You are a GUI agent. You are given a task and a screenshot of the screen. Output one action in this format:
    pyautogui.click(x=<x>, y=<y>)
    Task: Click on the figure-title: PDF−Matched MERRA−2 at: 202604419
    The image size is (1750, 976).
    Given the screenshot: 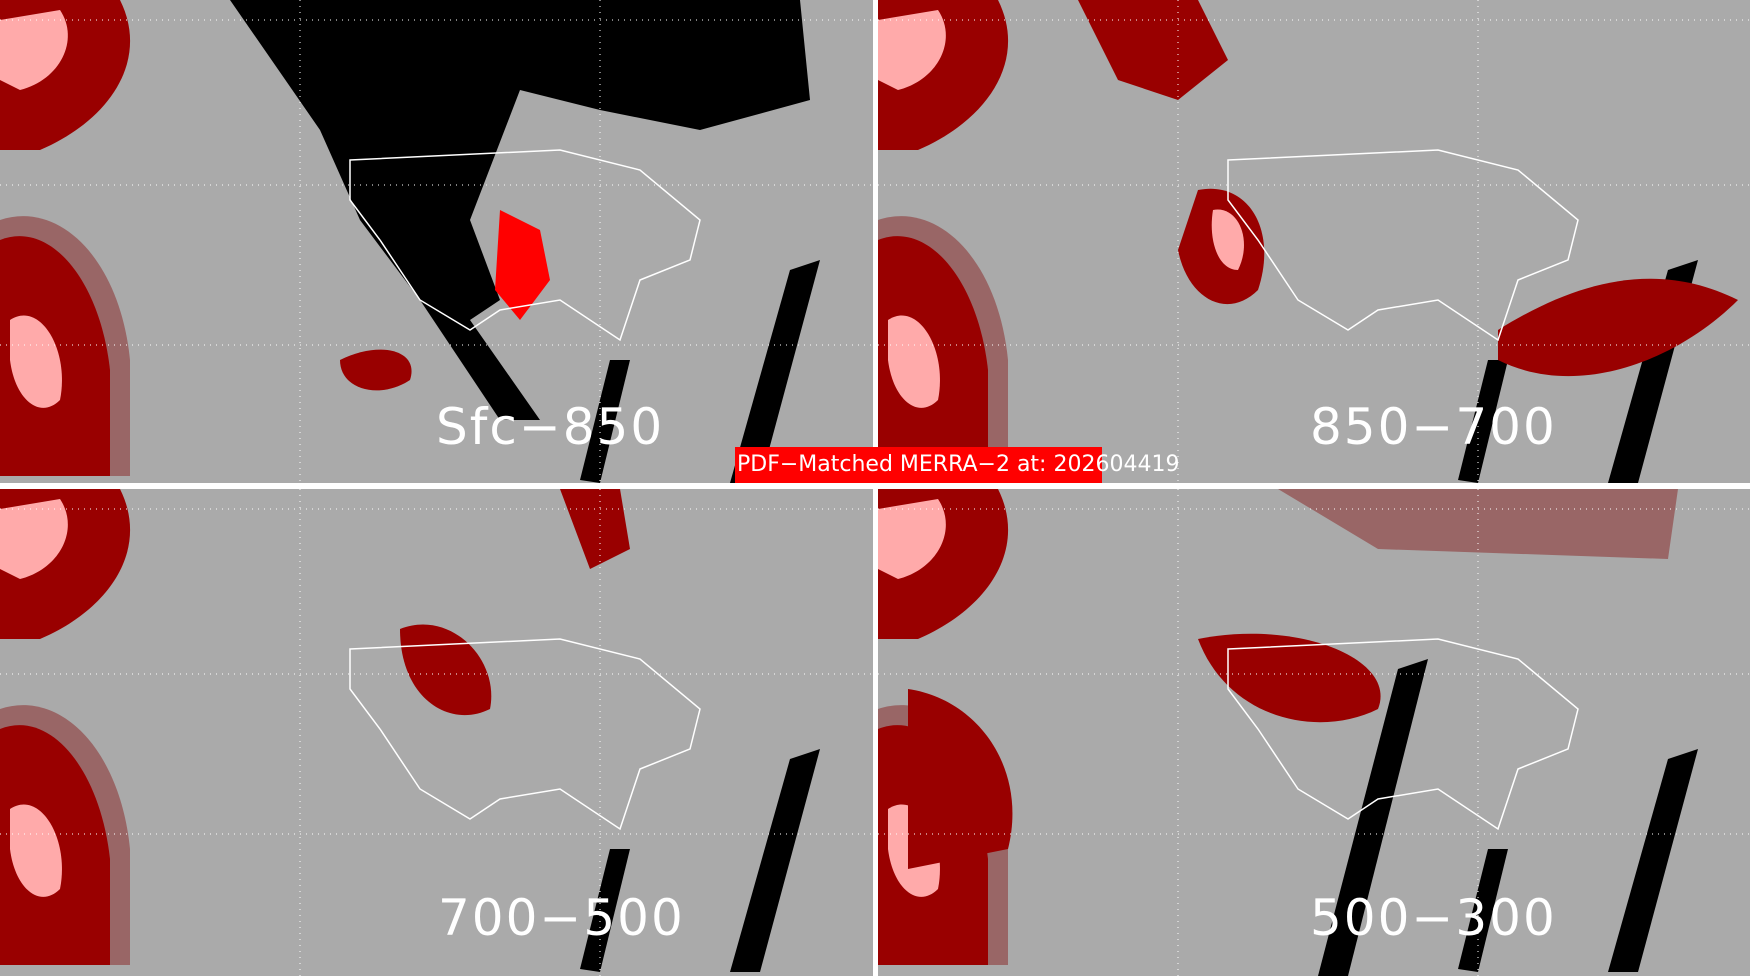 What is the action you would take?
    pyautogui.click(x=957, y=465)
    